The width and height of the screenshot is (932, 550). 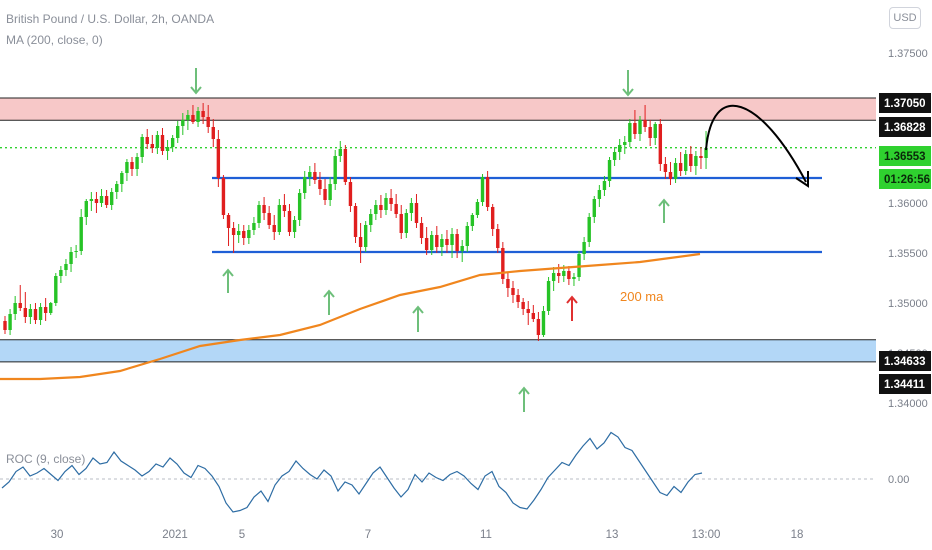 What do you see at coordinates (54, 40) in the screenshot?
I see `ma-indicator-label: MA (200, close, 0)` at bounding box center [54, 40].